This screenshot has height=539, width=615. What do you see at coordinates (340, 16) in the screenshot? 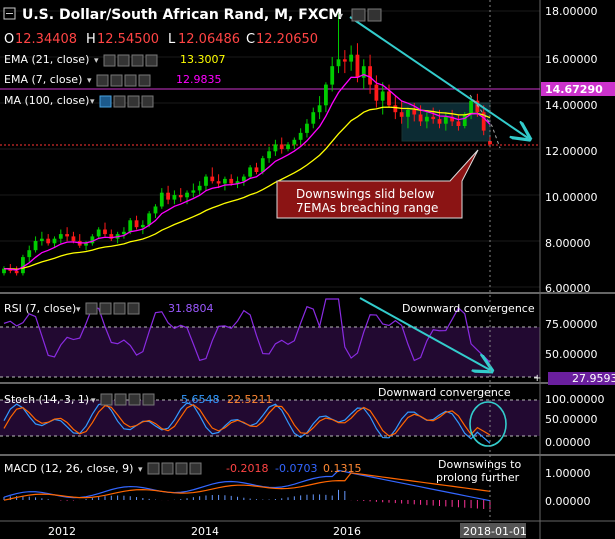
I see `title-dropdown-icon: ▾` at bounding box center [340, 16].